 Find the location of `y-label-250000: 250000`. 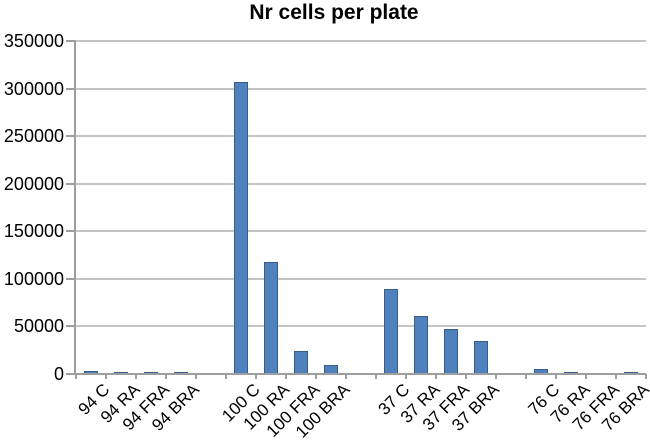

y-label-250000: 250000 is located at coordinates (33, 136).